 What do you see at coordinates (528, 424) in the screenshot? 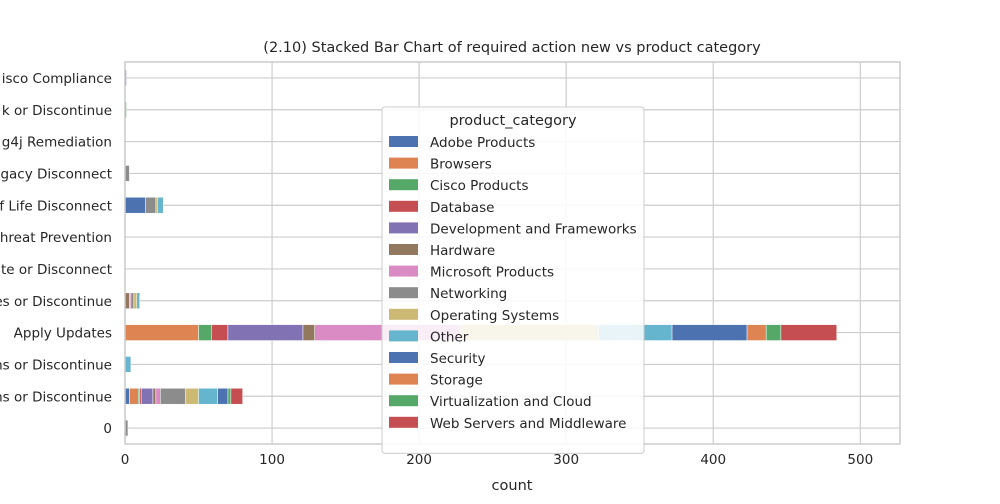
I see `legend-entry: Web Servers and Middleware` at bounding box center [528, 424].